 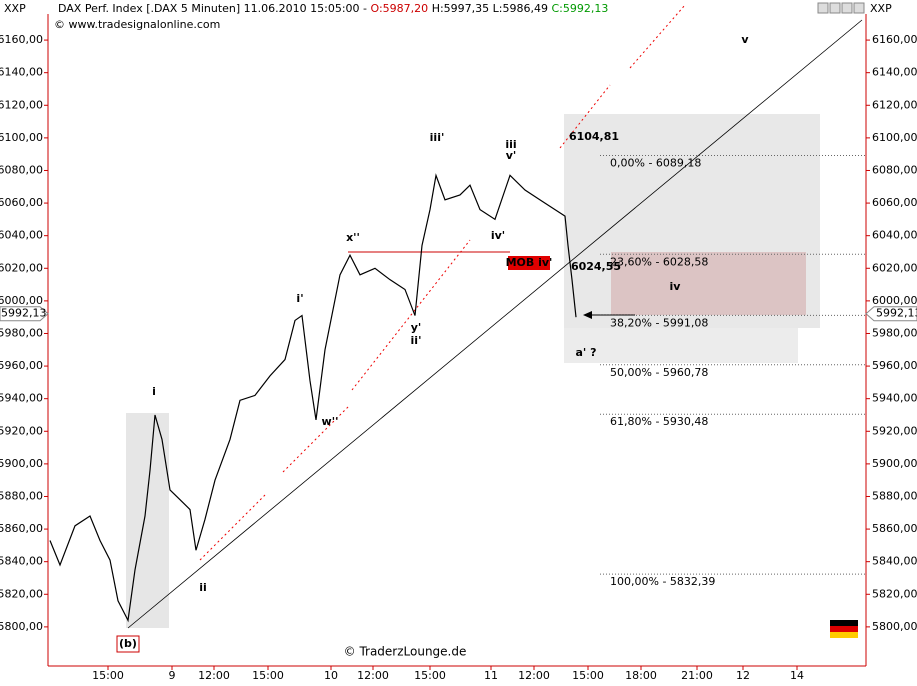 I want to click on annotation: y', so click(x=416, y=327).